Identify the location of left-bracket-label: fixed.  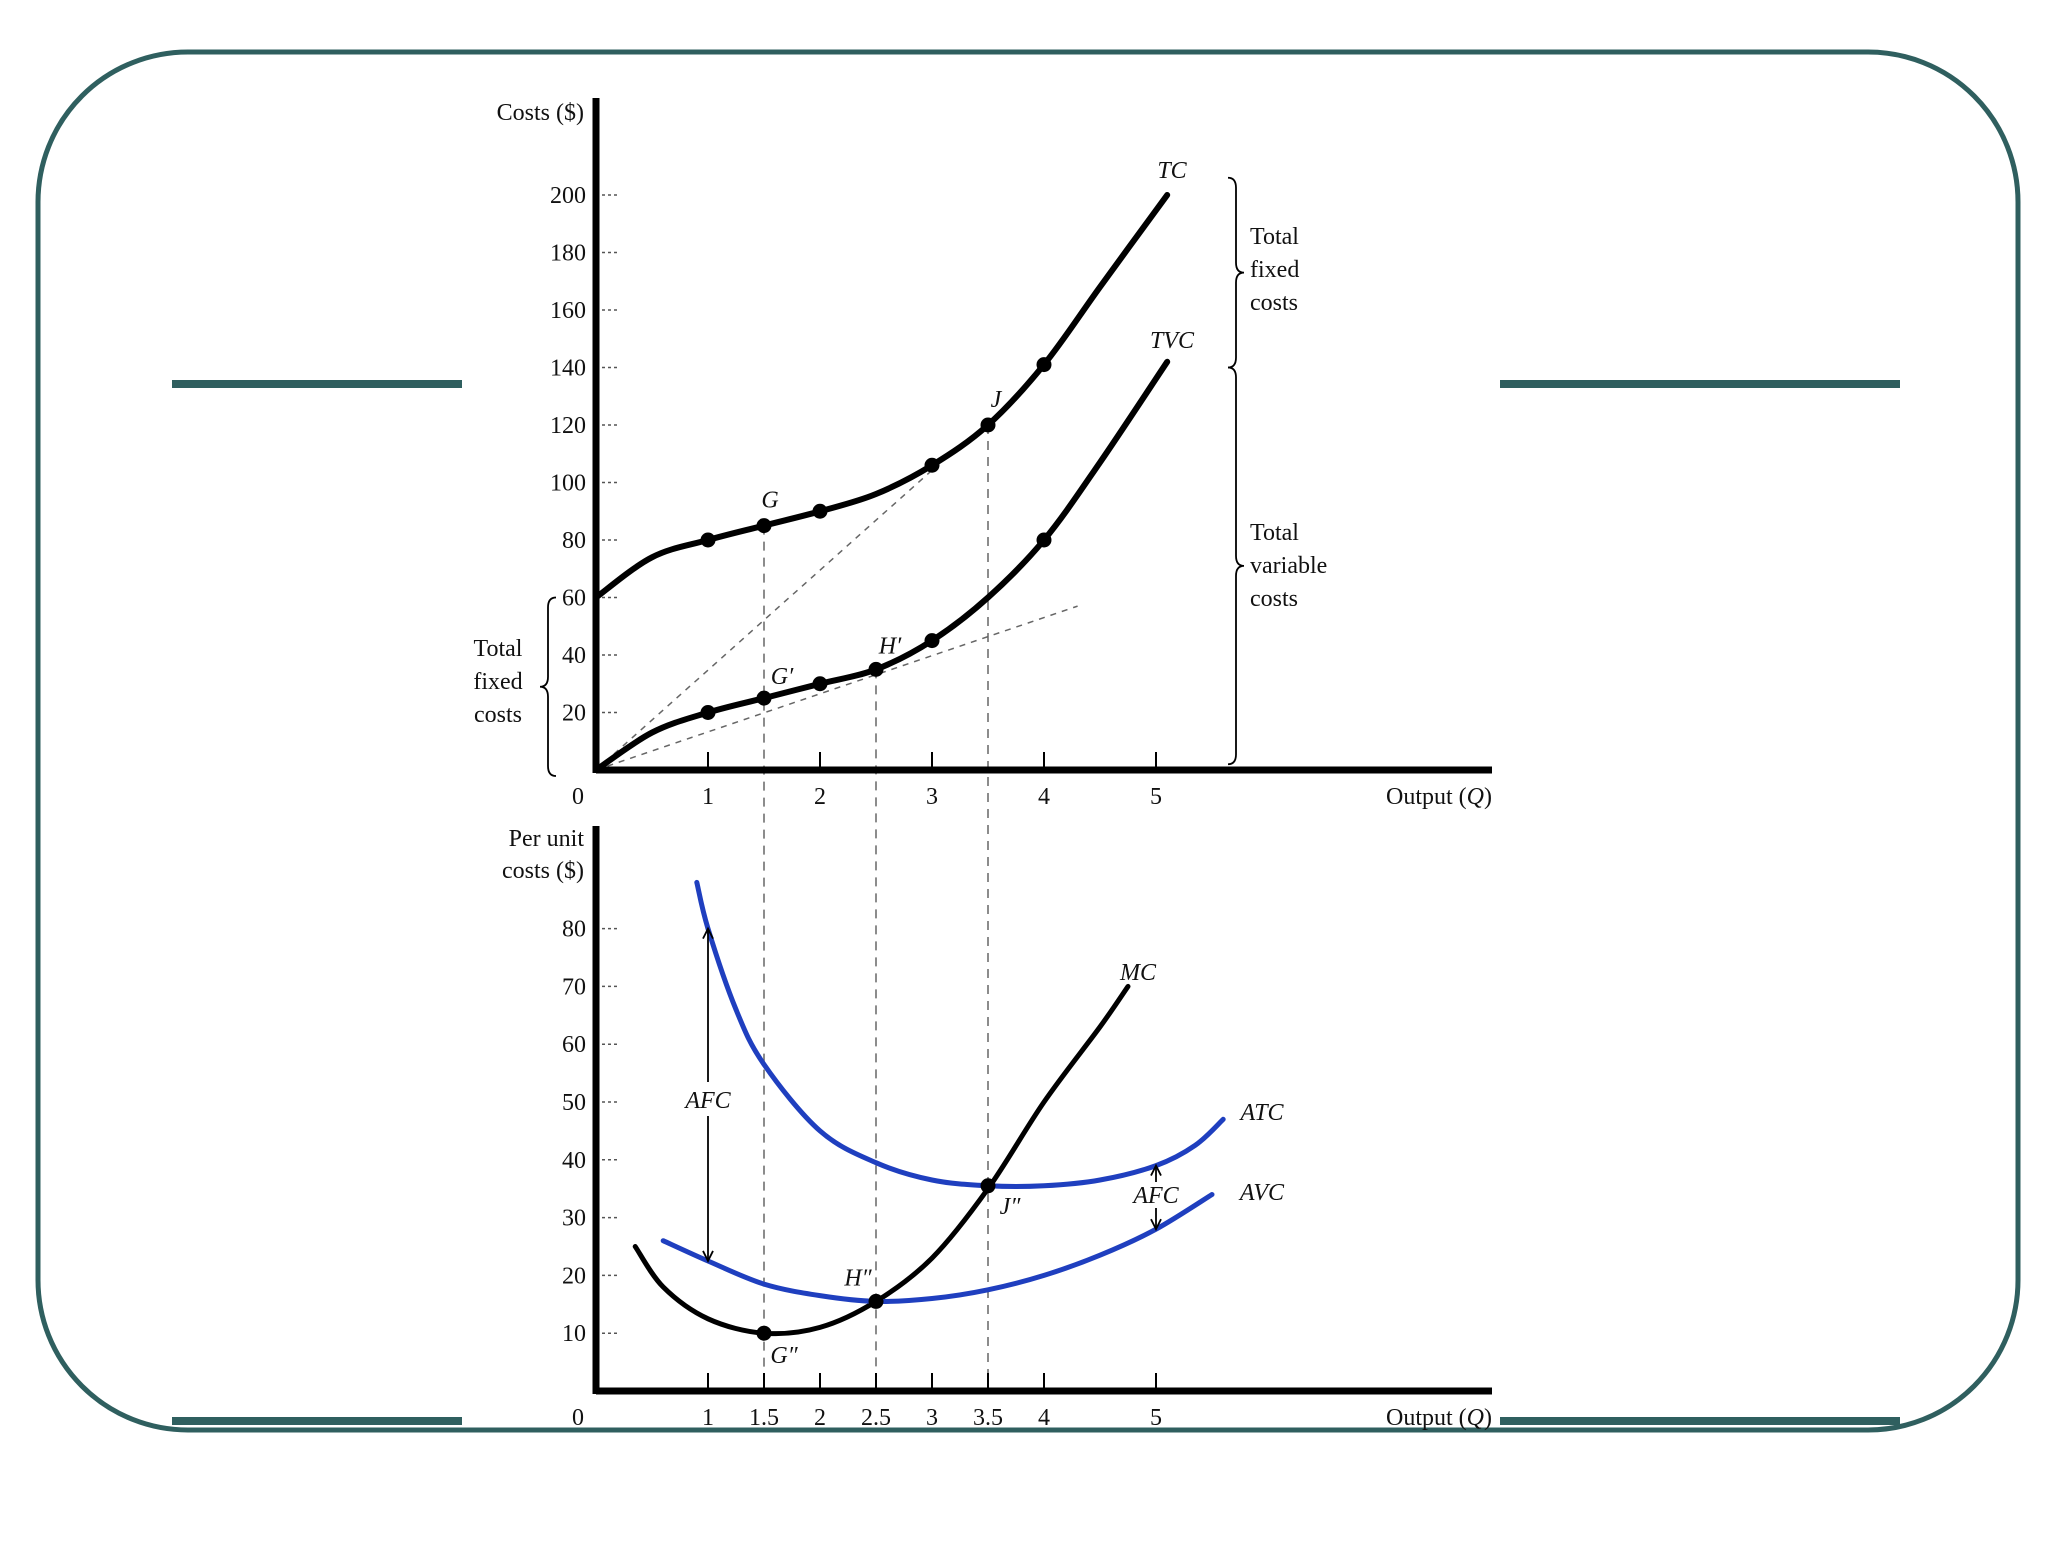
(497, 682).